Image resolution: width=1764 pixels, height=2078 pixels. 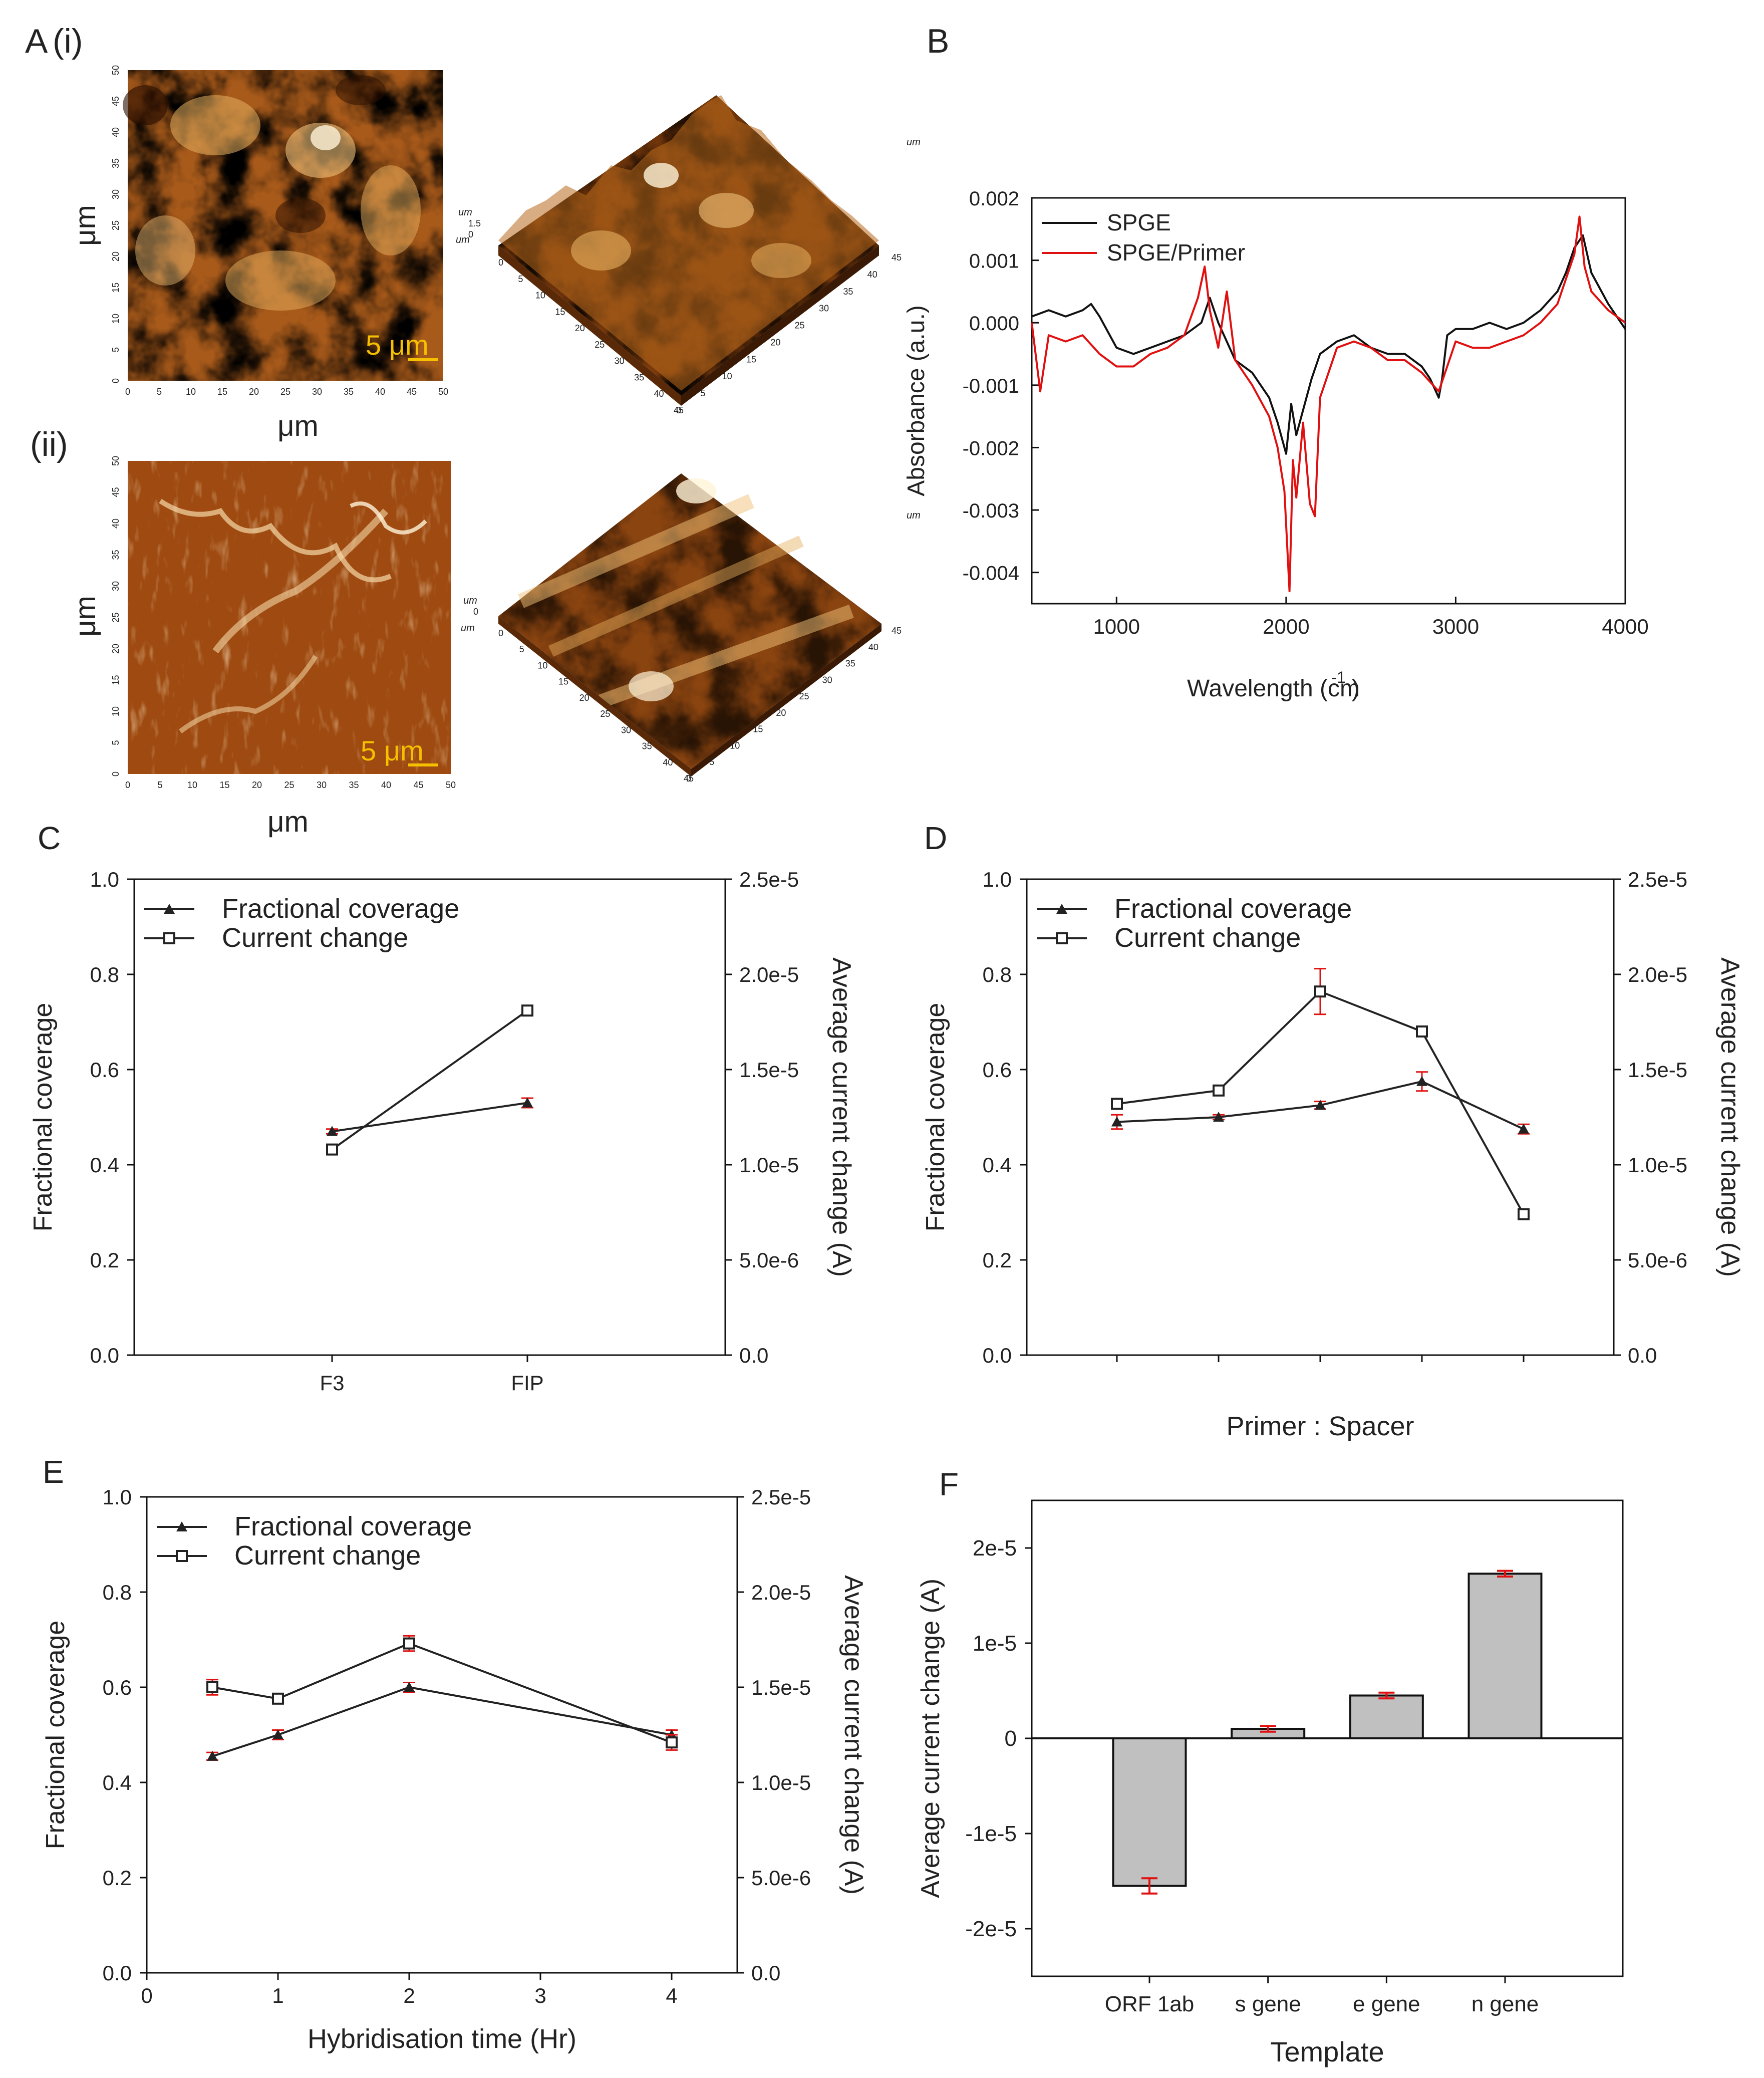 I want to click on x-tick-label: e gene, so click(x=1386, y=2004).